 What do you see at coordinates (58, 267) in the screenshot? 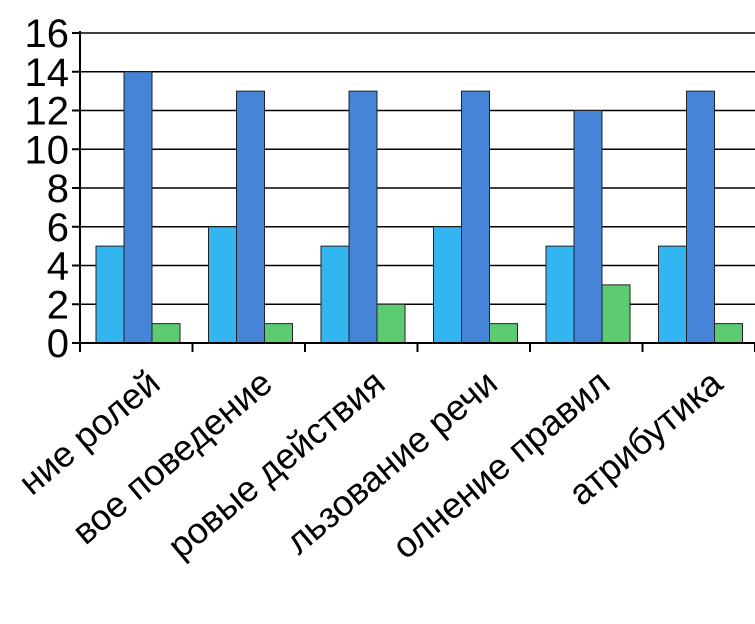
I see `y-tick-label-4: 4` at bounding box center [58, 267].